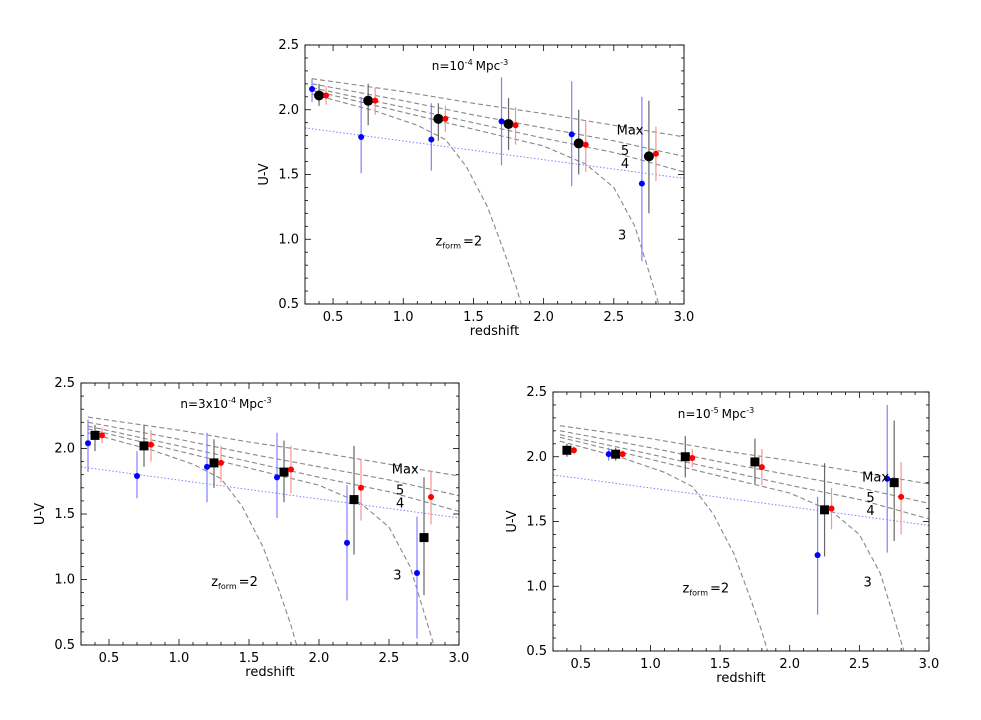 The image size is (981, 720). I want to click on label-max: Max, so click(875, 477).